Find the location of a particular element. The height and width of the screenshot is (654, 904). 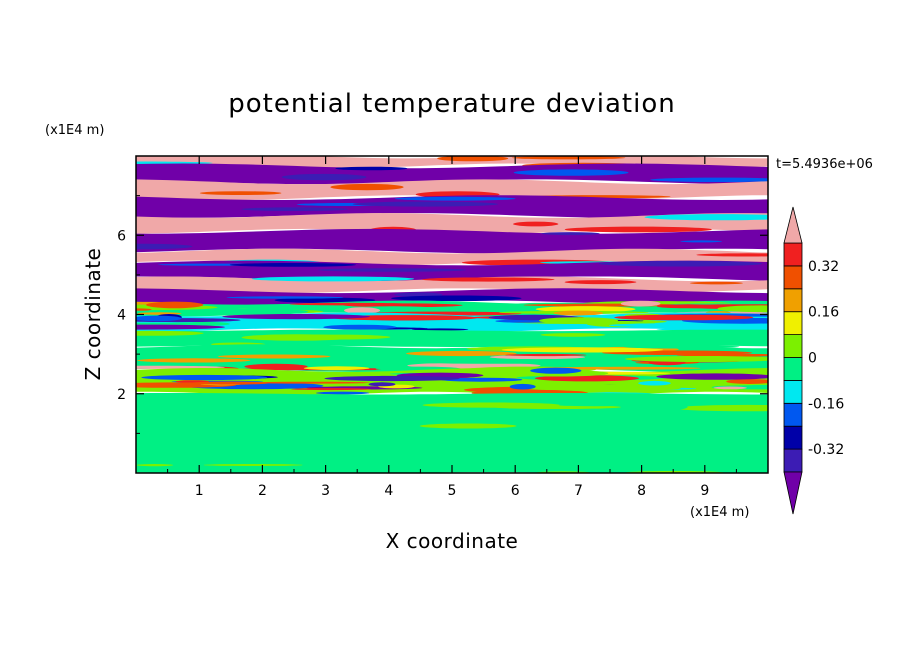

colorbar-tick-label: 0 is located at coordinates (812, 359).